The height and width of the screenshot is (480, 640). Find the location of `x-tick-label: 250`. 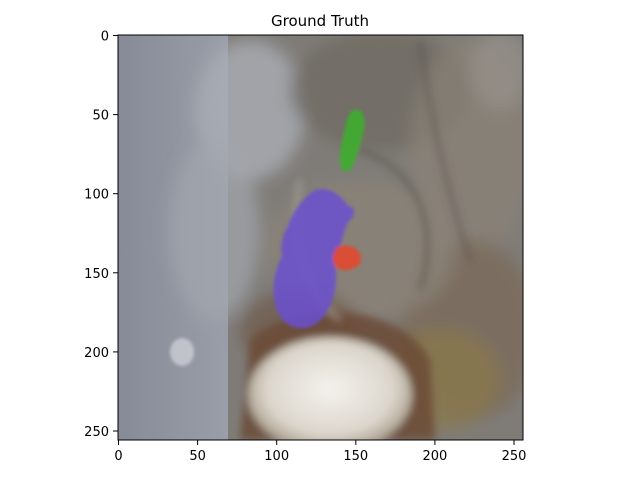

x-tick-label: 250 is located at coordinates (514, 456).